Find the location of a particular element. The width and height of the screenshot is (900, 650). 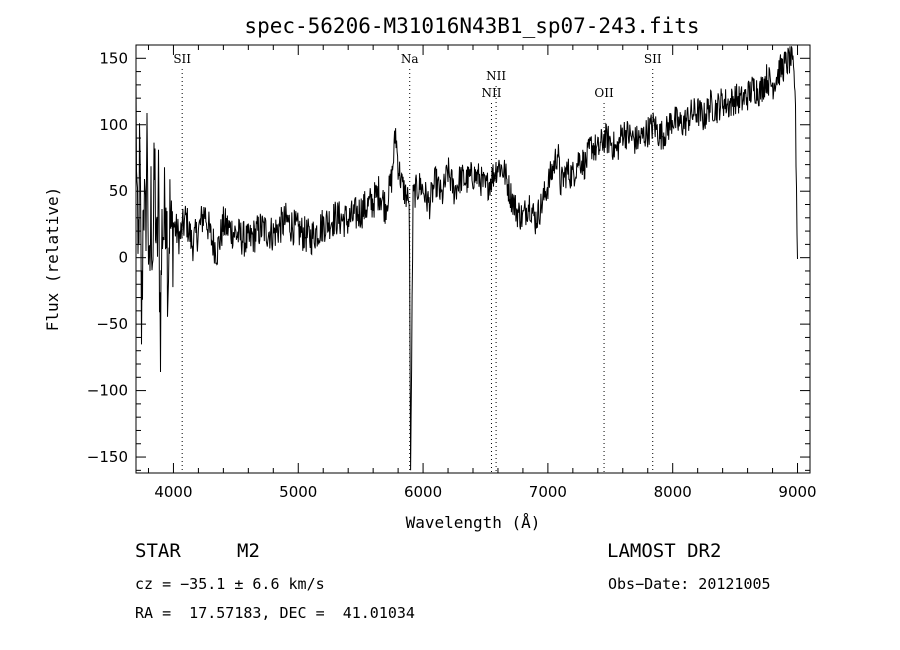

y-tick-label: 0 is located at coordinates (123, 258).